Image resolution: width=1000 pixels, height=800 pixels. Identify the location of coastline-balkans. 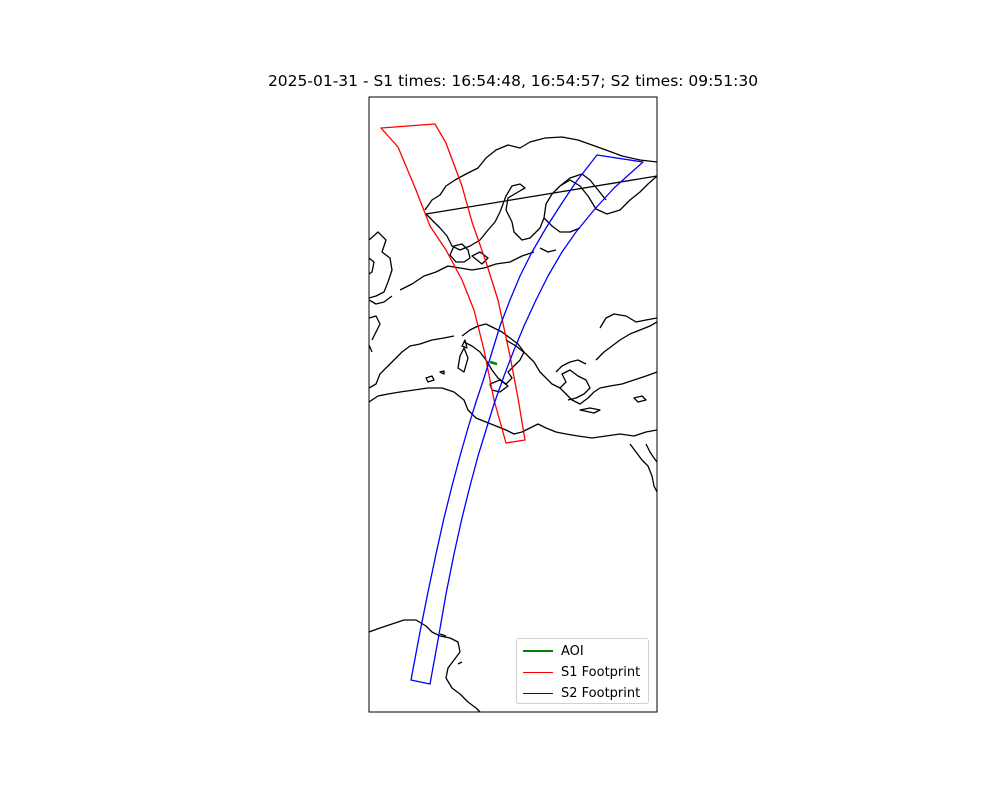
(548, 370).